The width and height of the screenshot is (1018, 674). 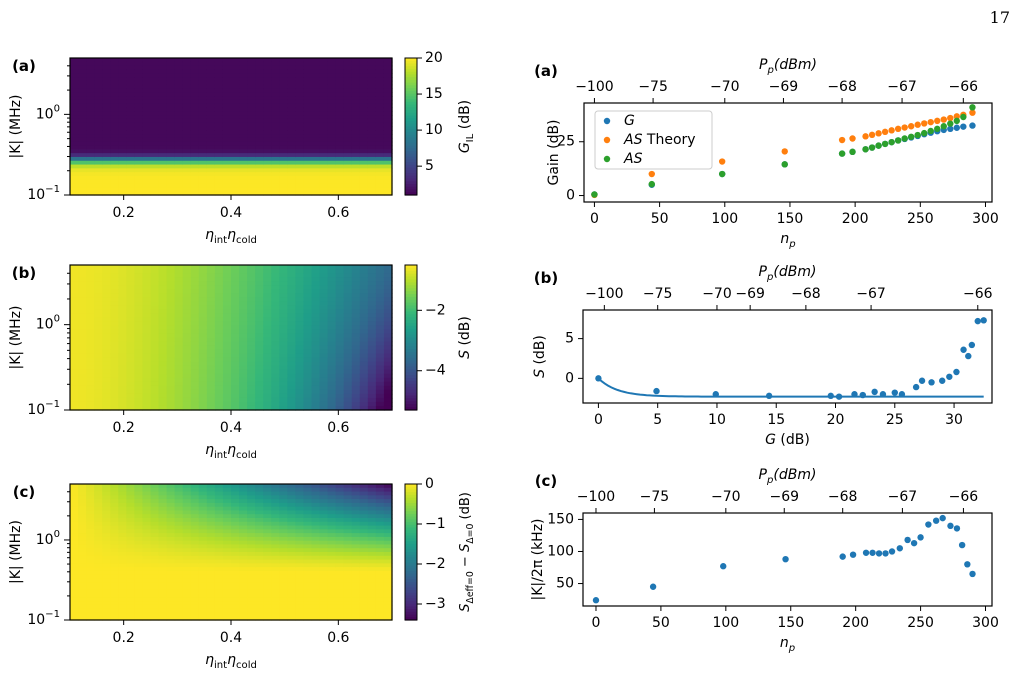 I want to click on axes-frame, so click(x=787, y=559).